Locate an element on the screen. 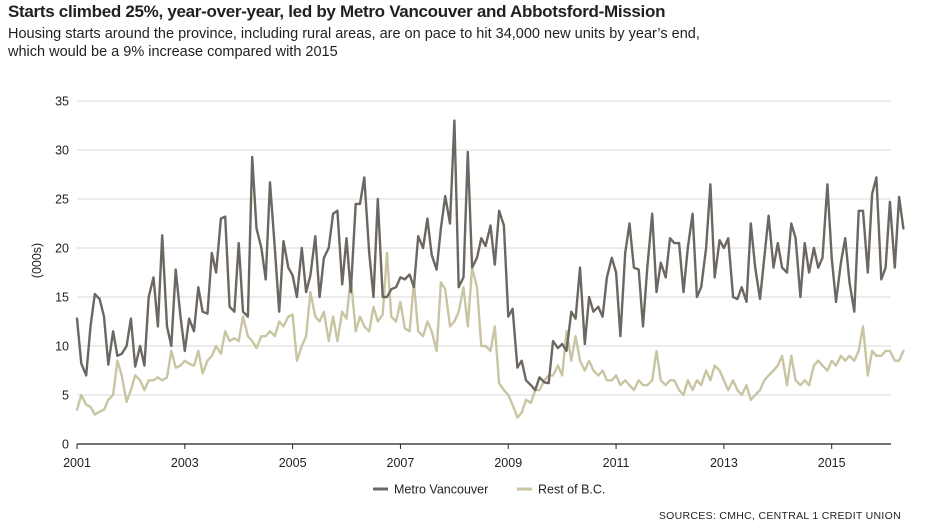 This screenshot has width=938, height=527. source-note: SOURCES: CMHC, CENTRAL 1 CREDIT UNION is located at coordinates (779, 516).